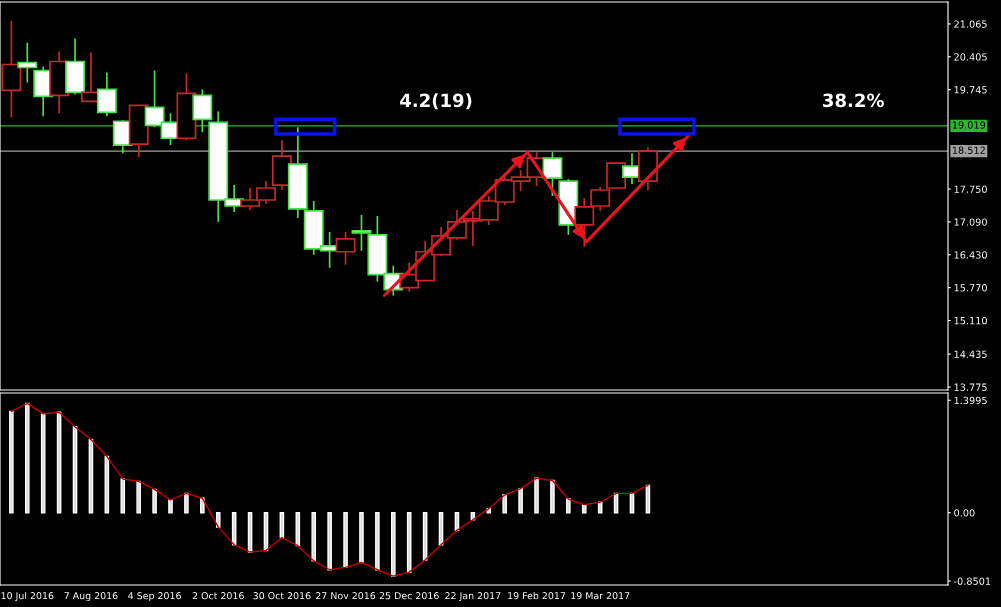 The width and height of the screenshot is (1001, 607). I want to click on y-tick-label: 19.745, so click(970, 90).